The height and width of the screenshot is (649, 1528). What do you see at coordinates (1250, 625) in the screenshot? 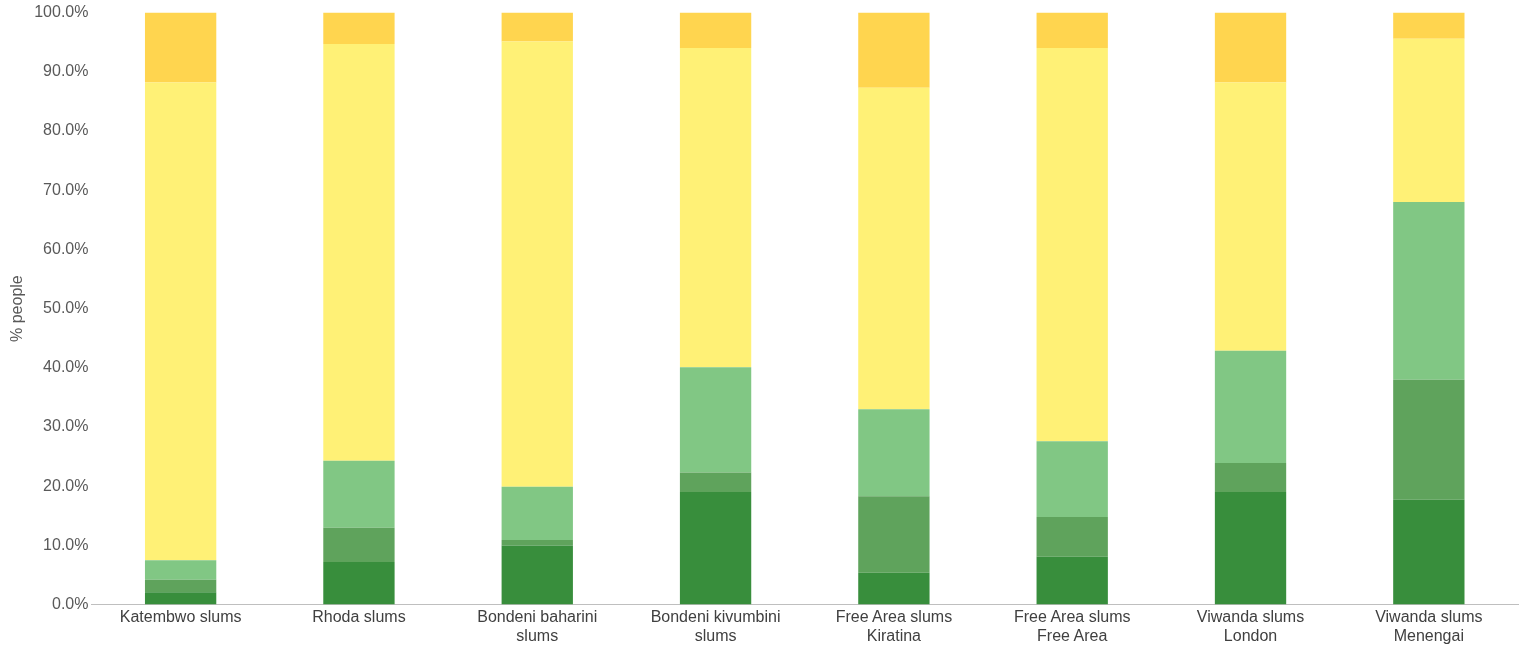
I see `x-tick-label: Viwanda slums London` at bounding box center [1250, 625].